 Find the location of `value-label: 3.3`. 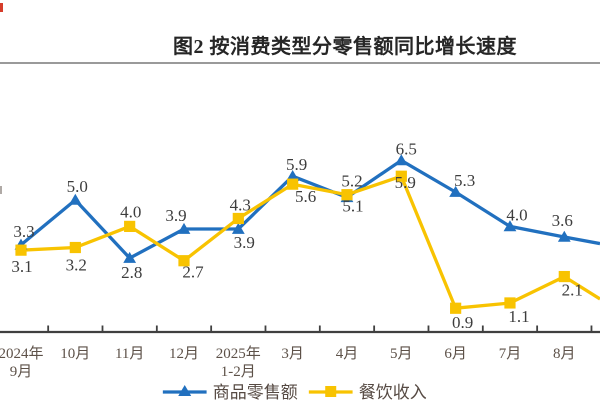

value-label: 3.3 is located at coordinates (23, 231).